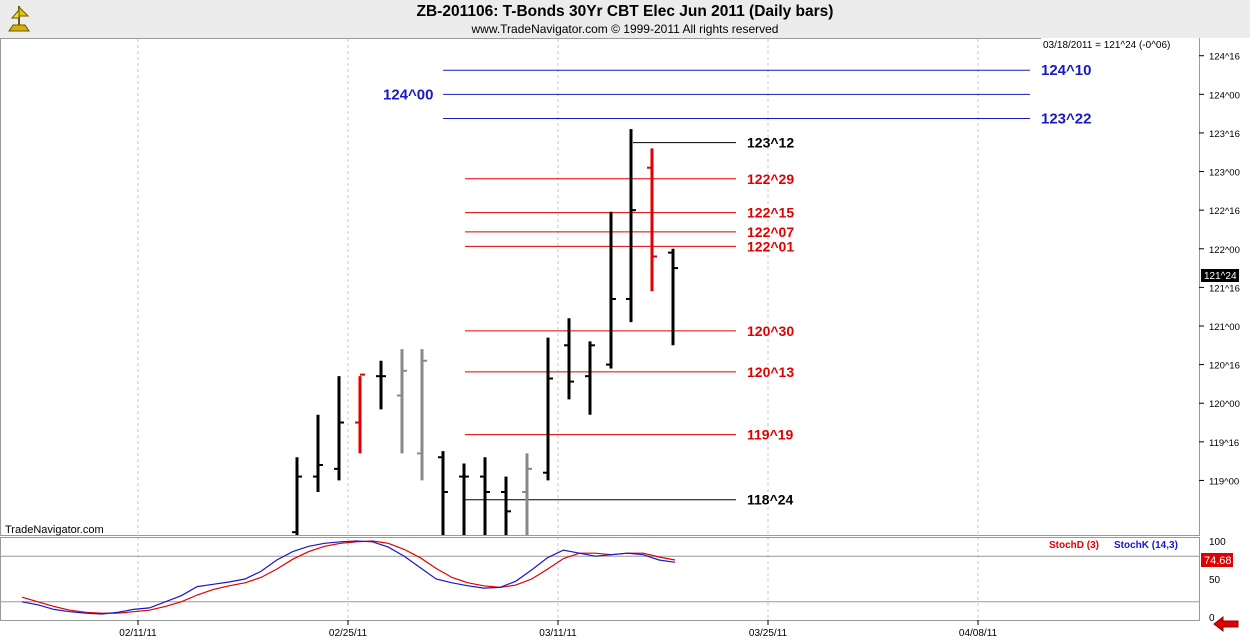  Describe the element at coordinates (770, 331) in the screenshot. I see `price-level-label: 120^30` at that location.